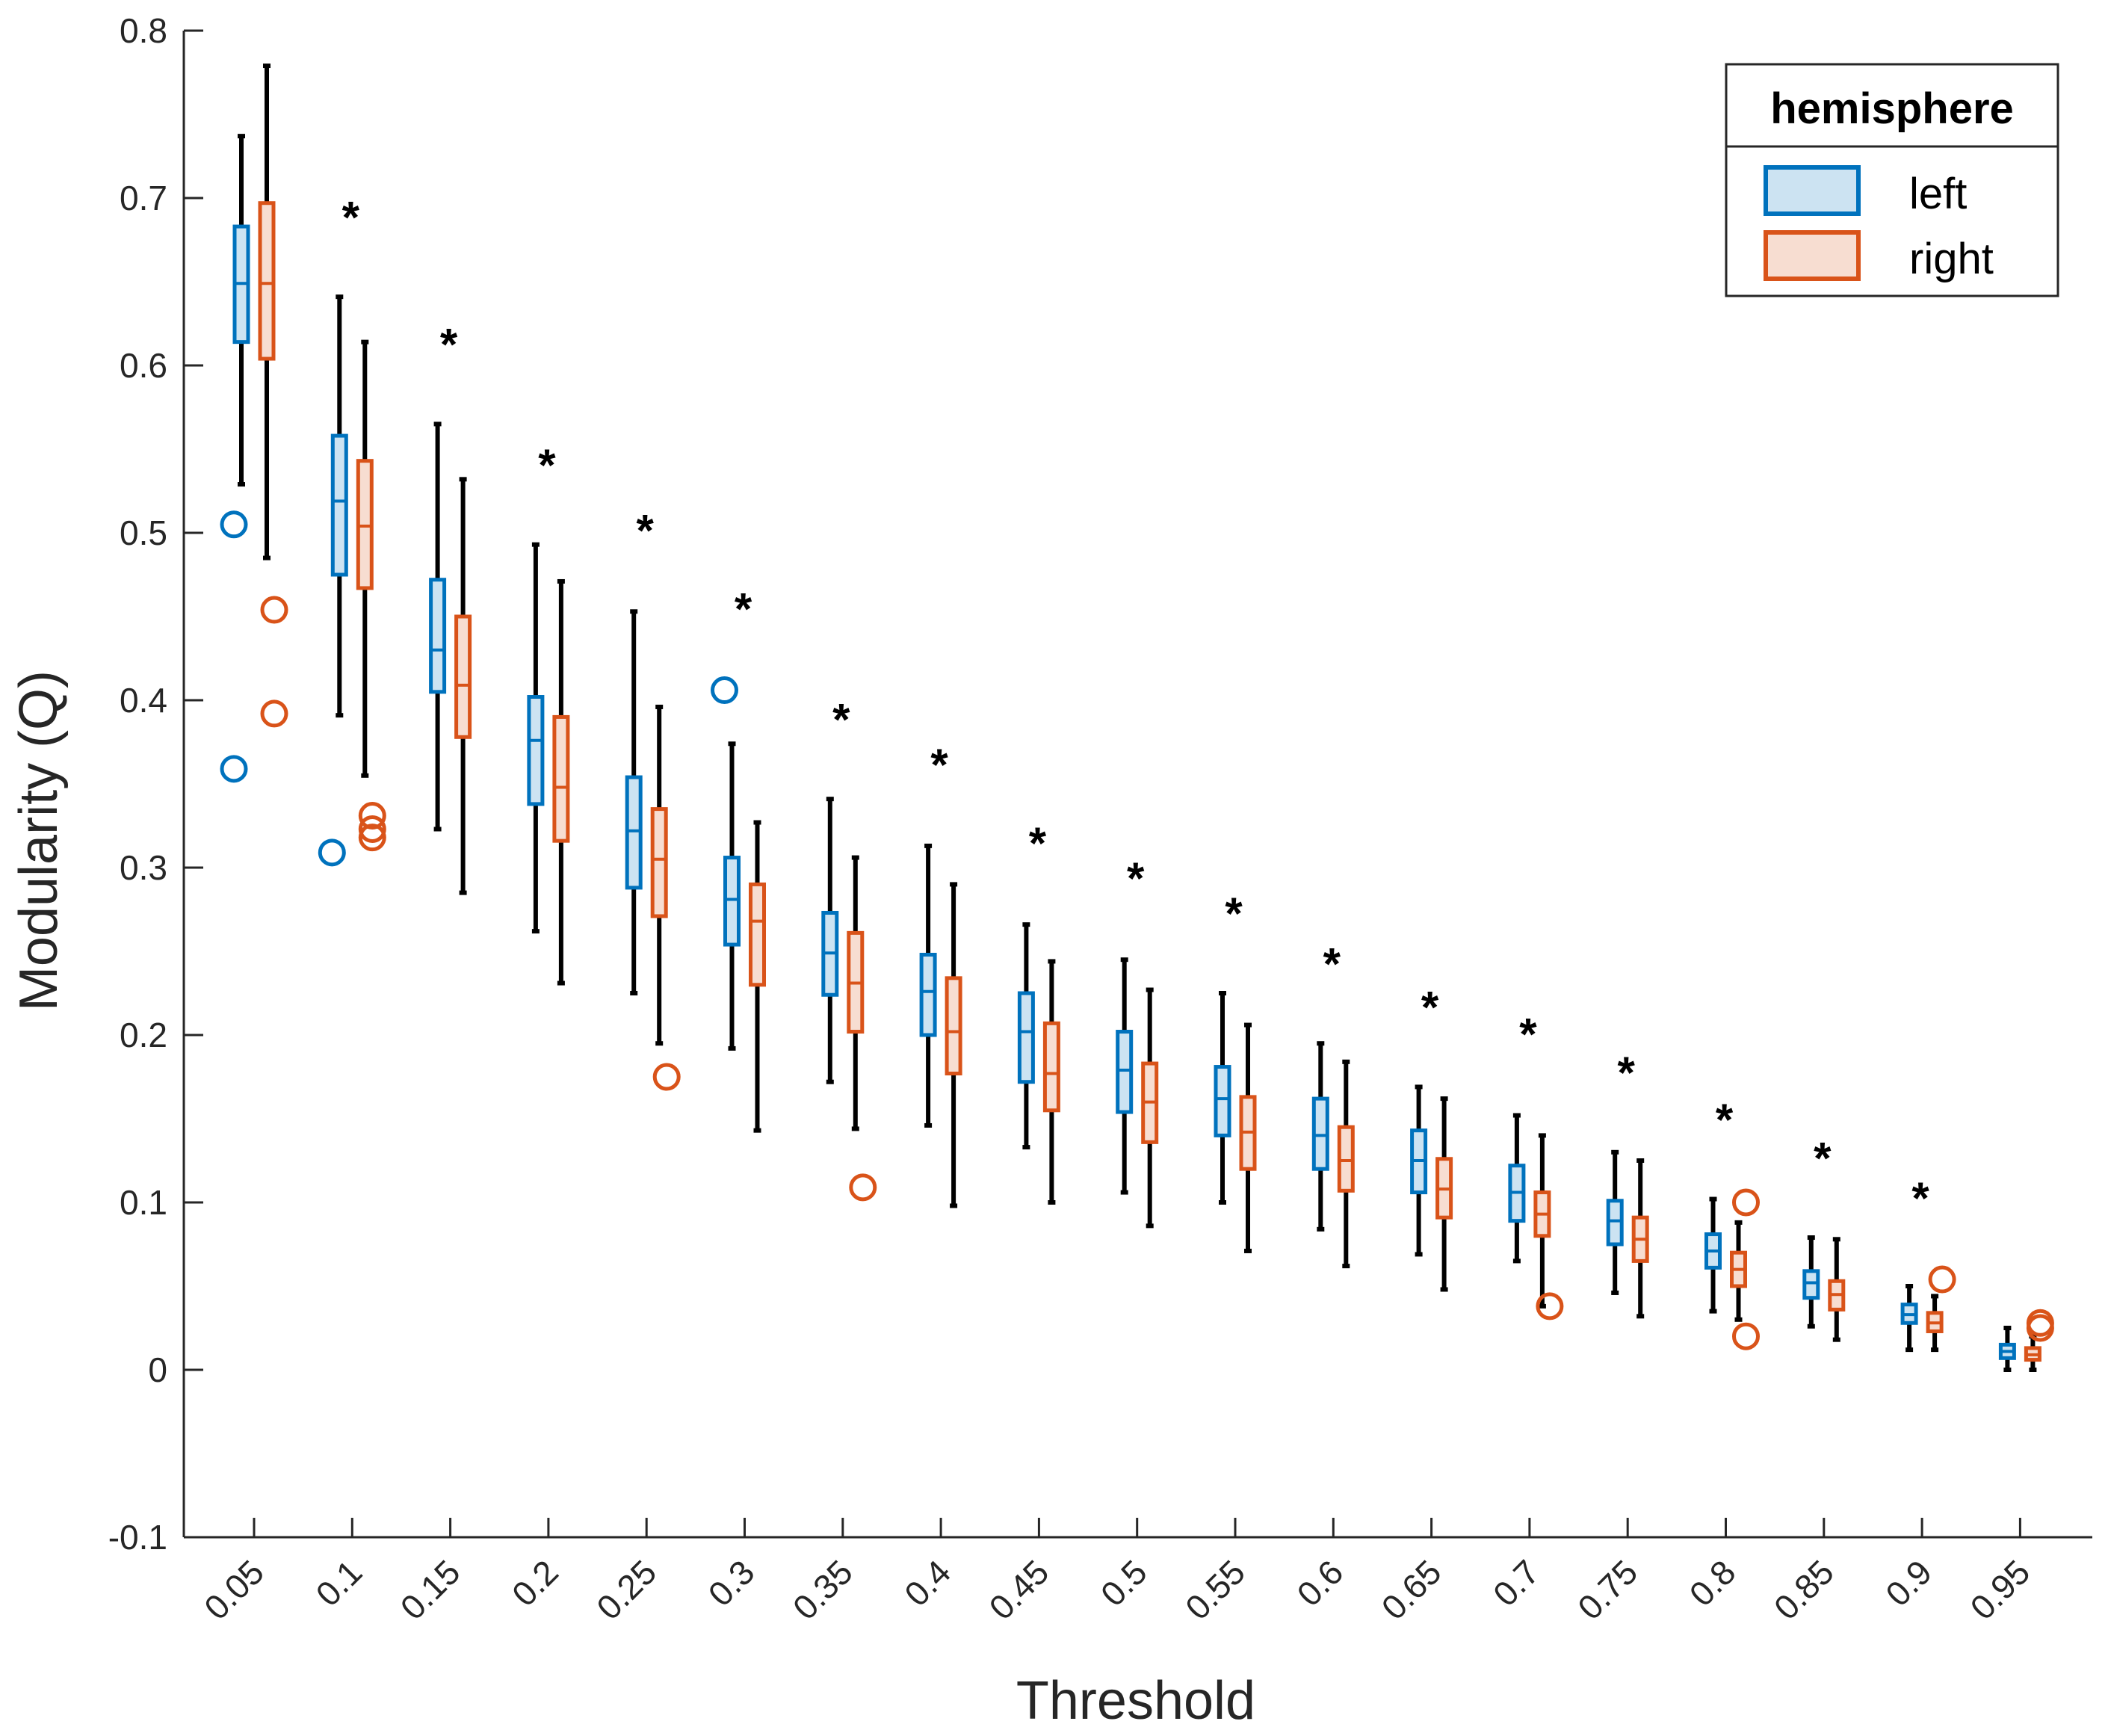  What do you see at coordinates (39, 840) in the screenshot?
I see `y-axis-title: Modularity (Q)` at bounding box center [39, 840].